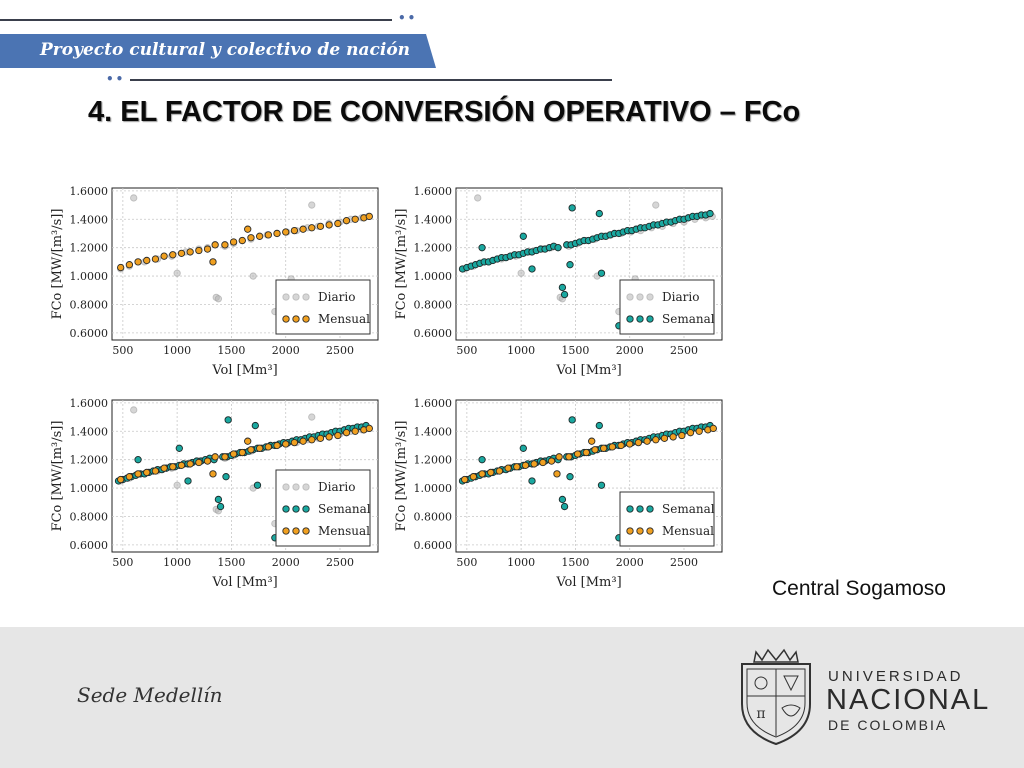 This screenshot has width=1024, height=768. Describe the element at coordinates (859, 588) in the screenshot. I see `chart-caption: Central Sogamoso` at that location.